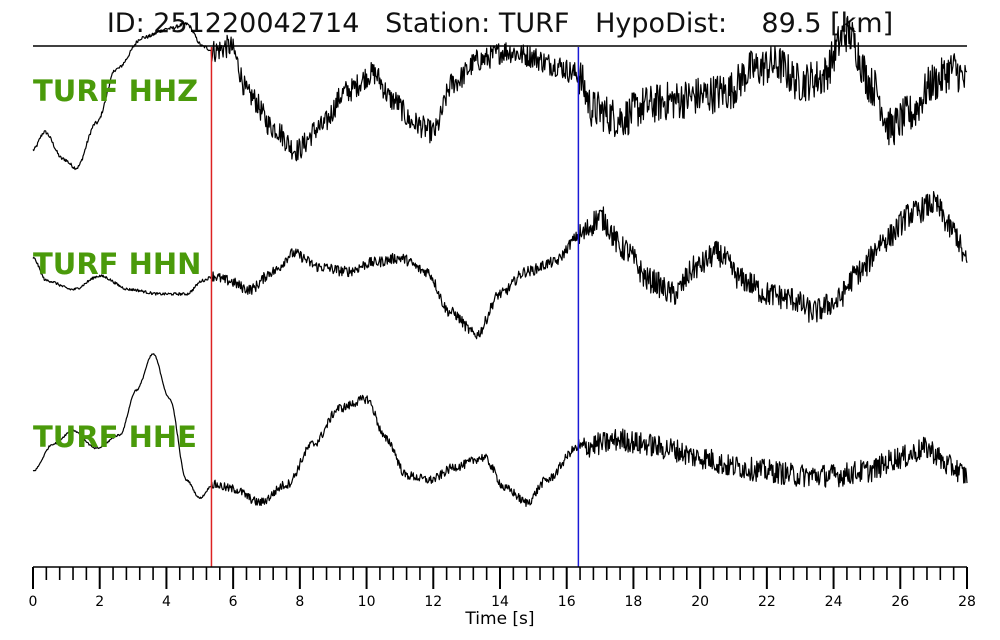 The height and width of the screenshot is (640, 1000). Describe the element at coordinates (115, 91) in the screenshot. I see `channel-label-hhz: TURF HHZ` at that location.